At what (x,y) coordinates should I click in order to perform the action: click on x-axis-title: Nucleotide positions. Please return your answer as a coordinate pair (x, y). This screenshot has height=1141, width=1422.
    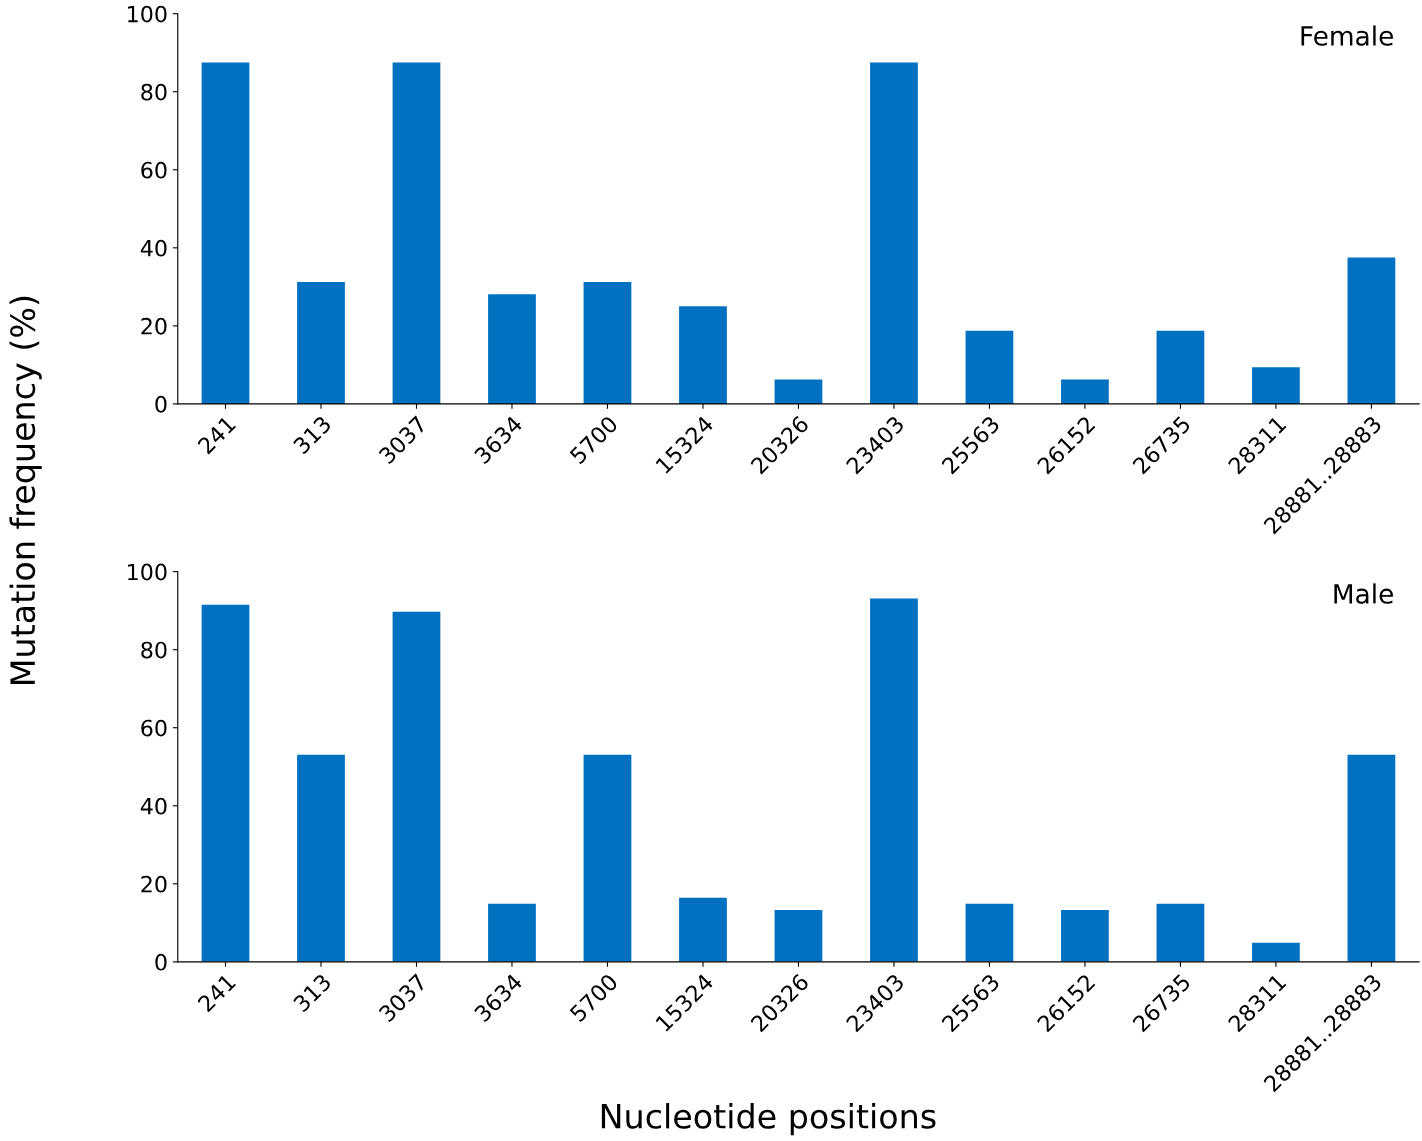
    Looking at the image, I should click on (768, 1119).